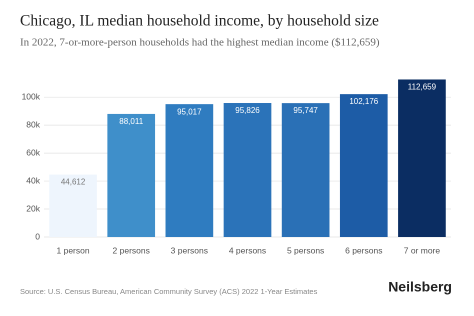  I want to click on value-label: 112,659, so click(422, 87).